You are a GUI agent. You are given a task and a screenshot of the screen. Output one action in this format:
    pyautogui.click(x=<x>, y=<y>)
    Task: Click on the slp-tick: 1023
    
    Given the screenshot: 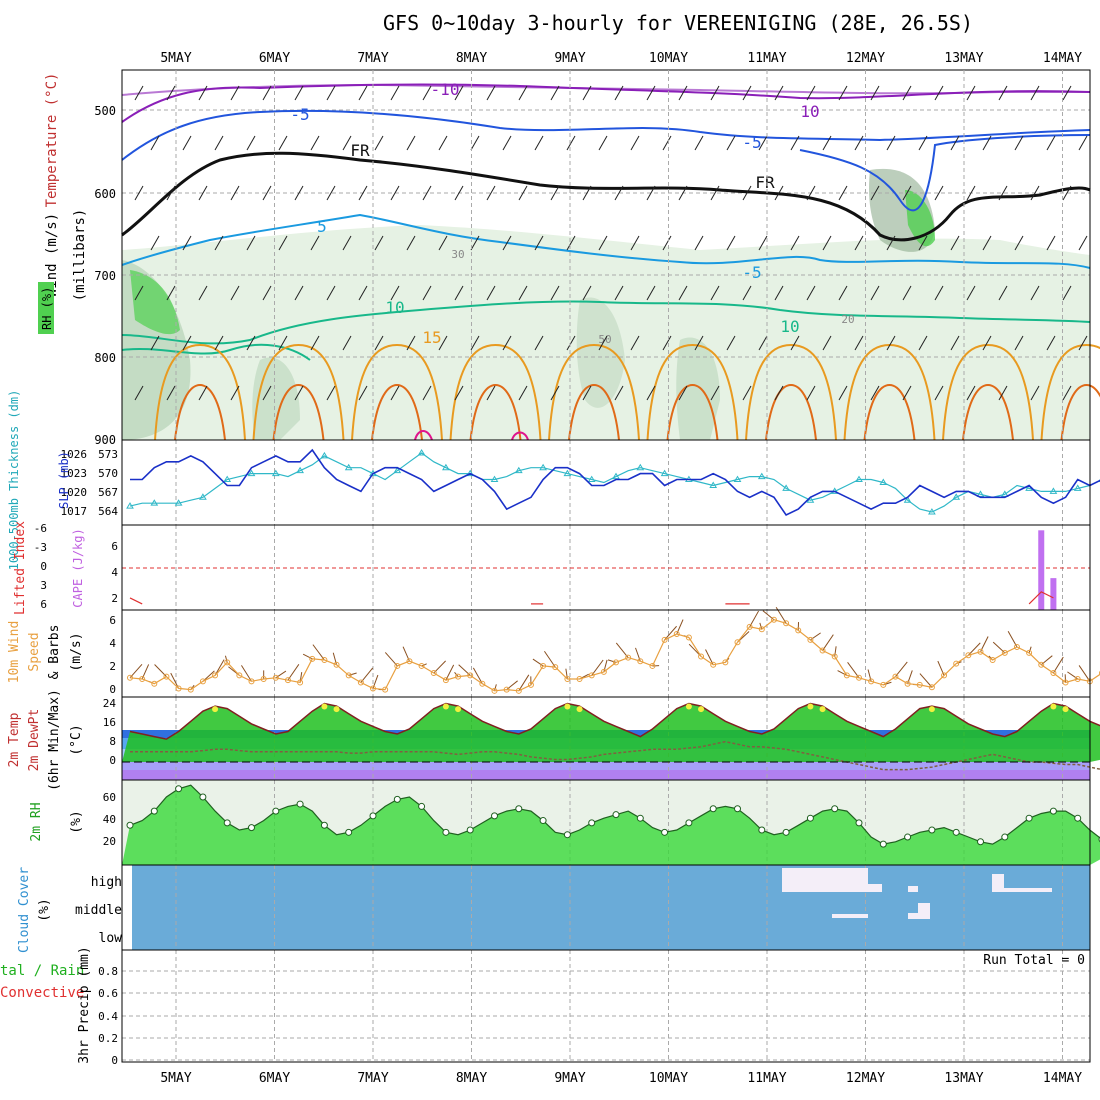 What is the action you would take?
    pyautogui.click(x=74, y=473)
    